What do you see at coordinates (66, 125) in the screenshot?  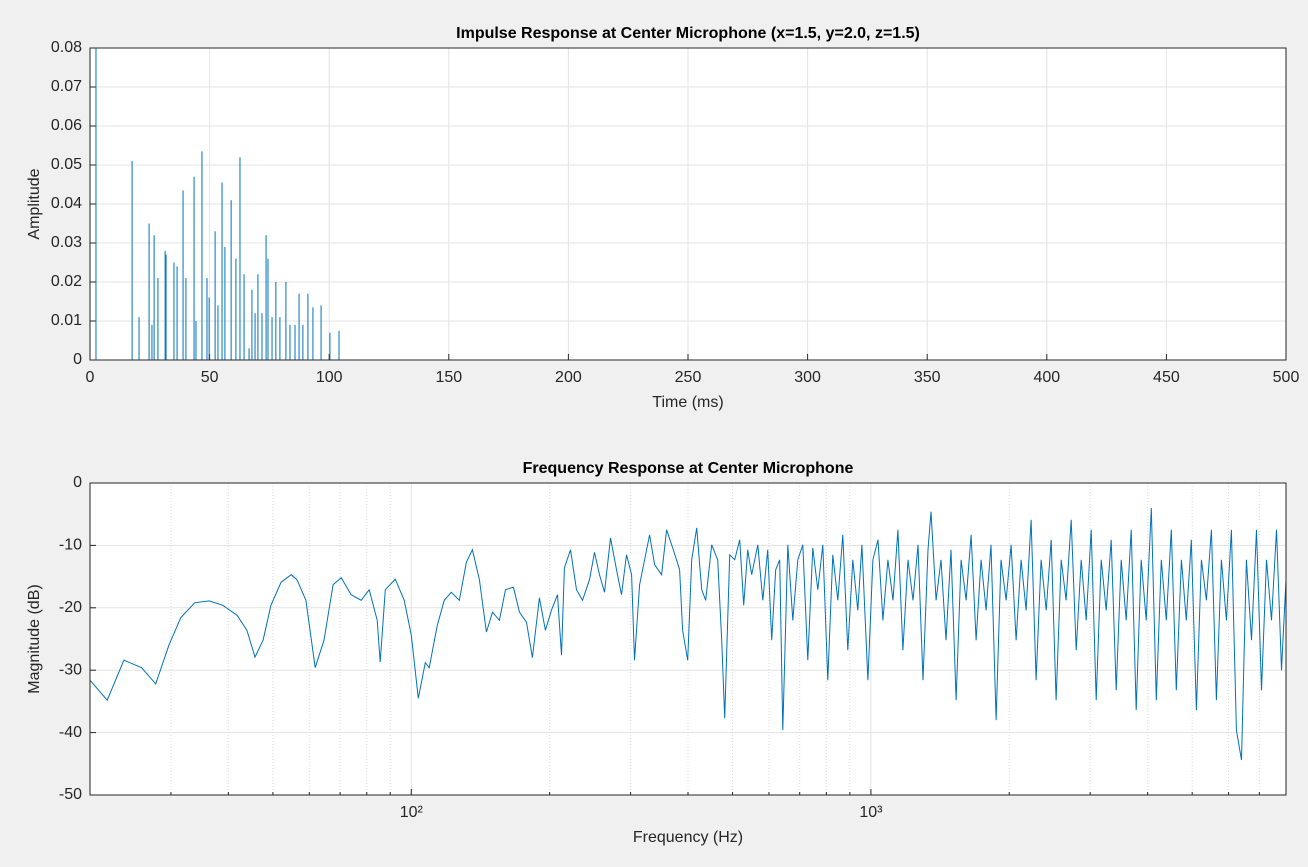 I see `y-tick-label: 0.06` at bounding box center [66, 125].